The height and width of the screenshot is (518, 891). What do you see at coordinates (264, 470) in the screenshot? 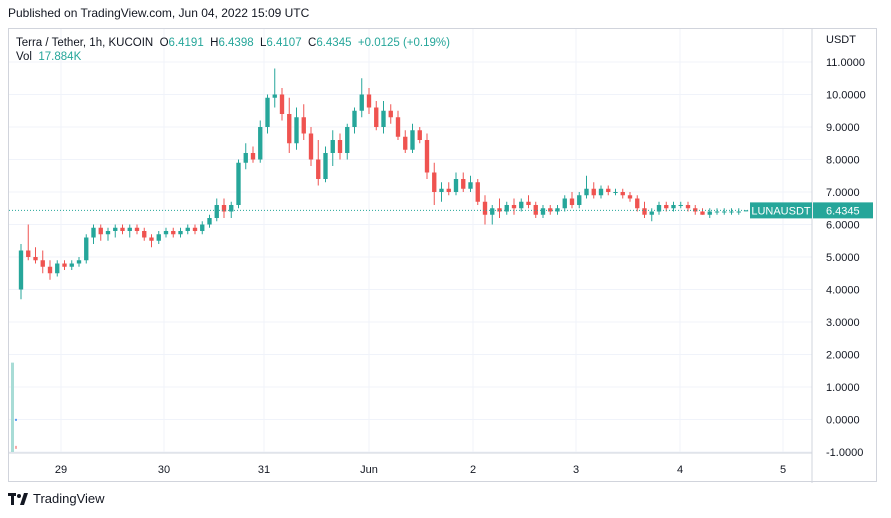
I see `x-tick-label: 31` at bounding box center [264, 470].